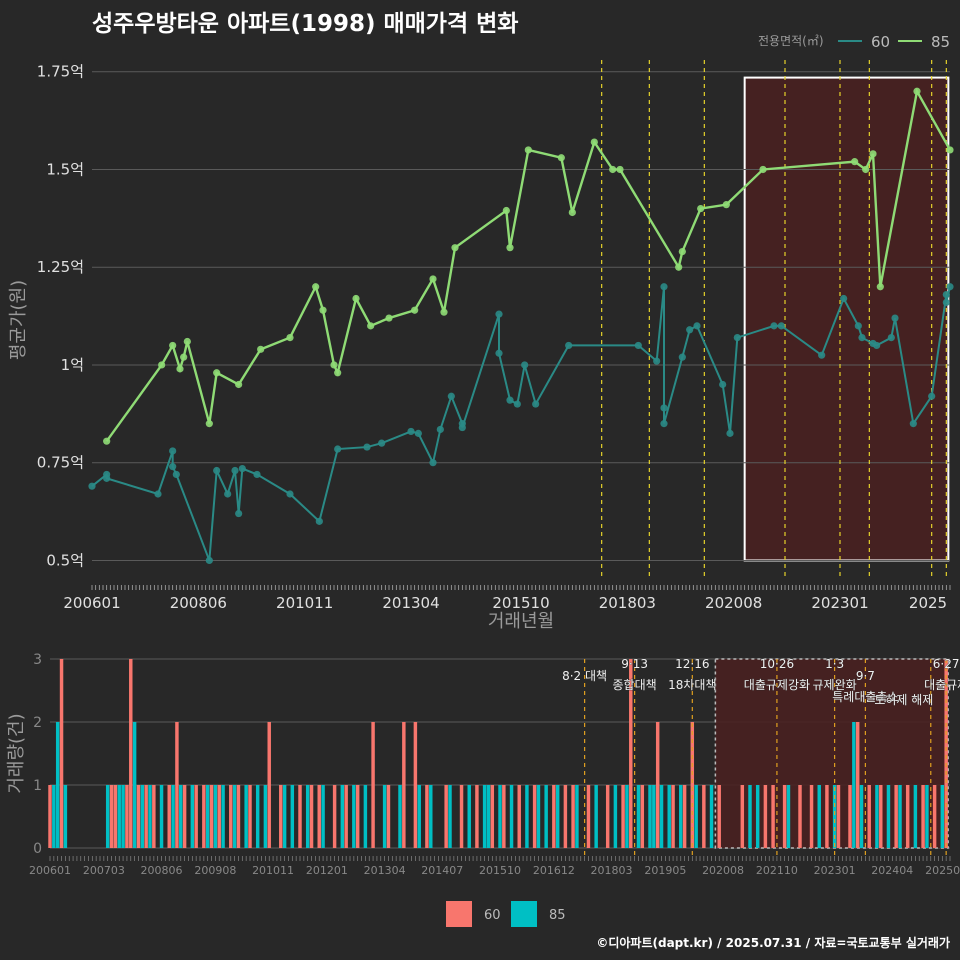 The image size is (960, 960). Describe the element at coordinates (215, 870) in the screenshot. I see `bottom-x-tick-label: 200908` at that location.